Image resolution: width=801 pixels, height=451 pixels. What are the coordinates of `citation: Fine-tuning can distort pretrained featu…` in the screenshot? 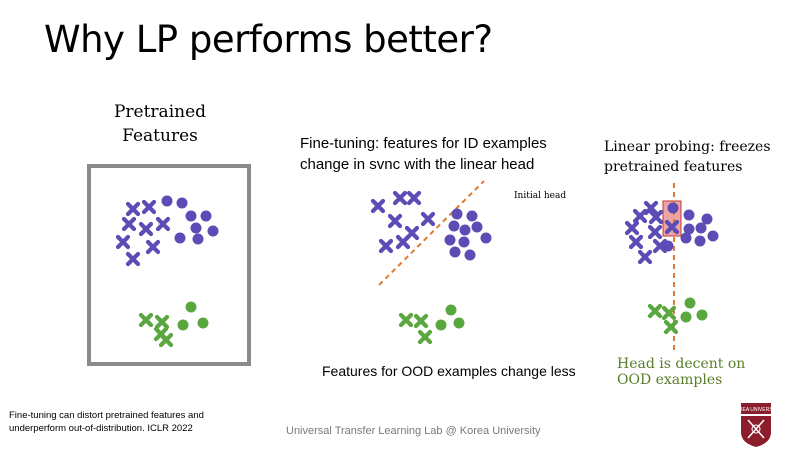 It's located at (106, 422).